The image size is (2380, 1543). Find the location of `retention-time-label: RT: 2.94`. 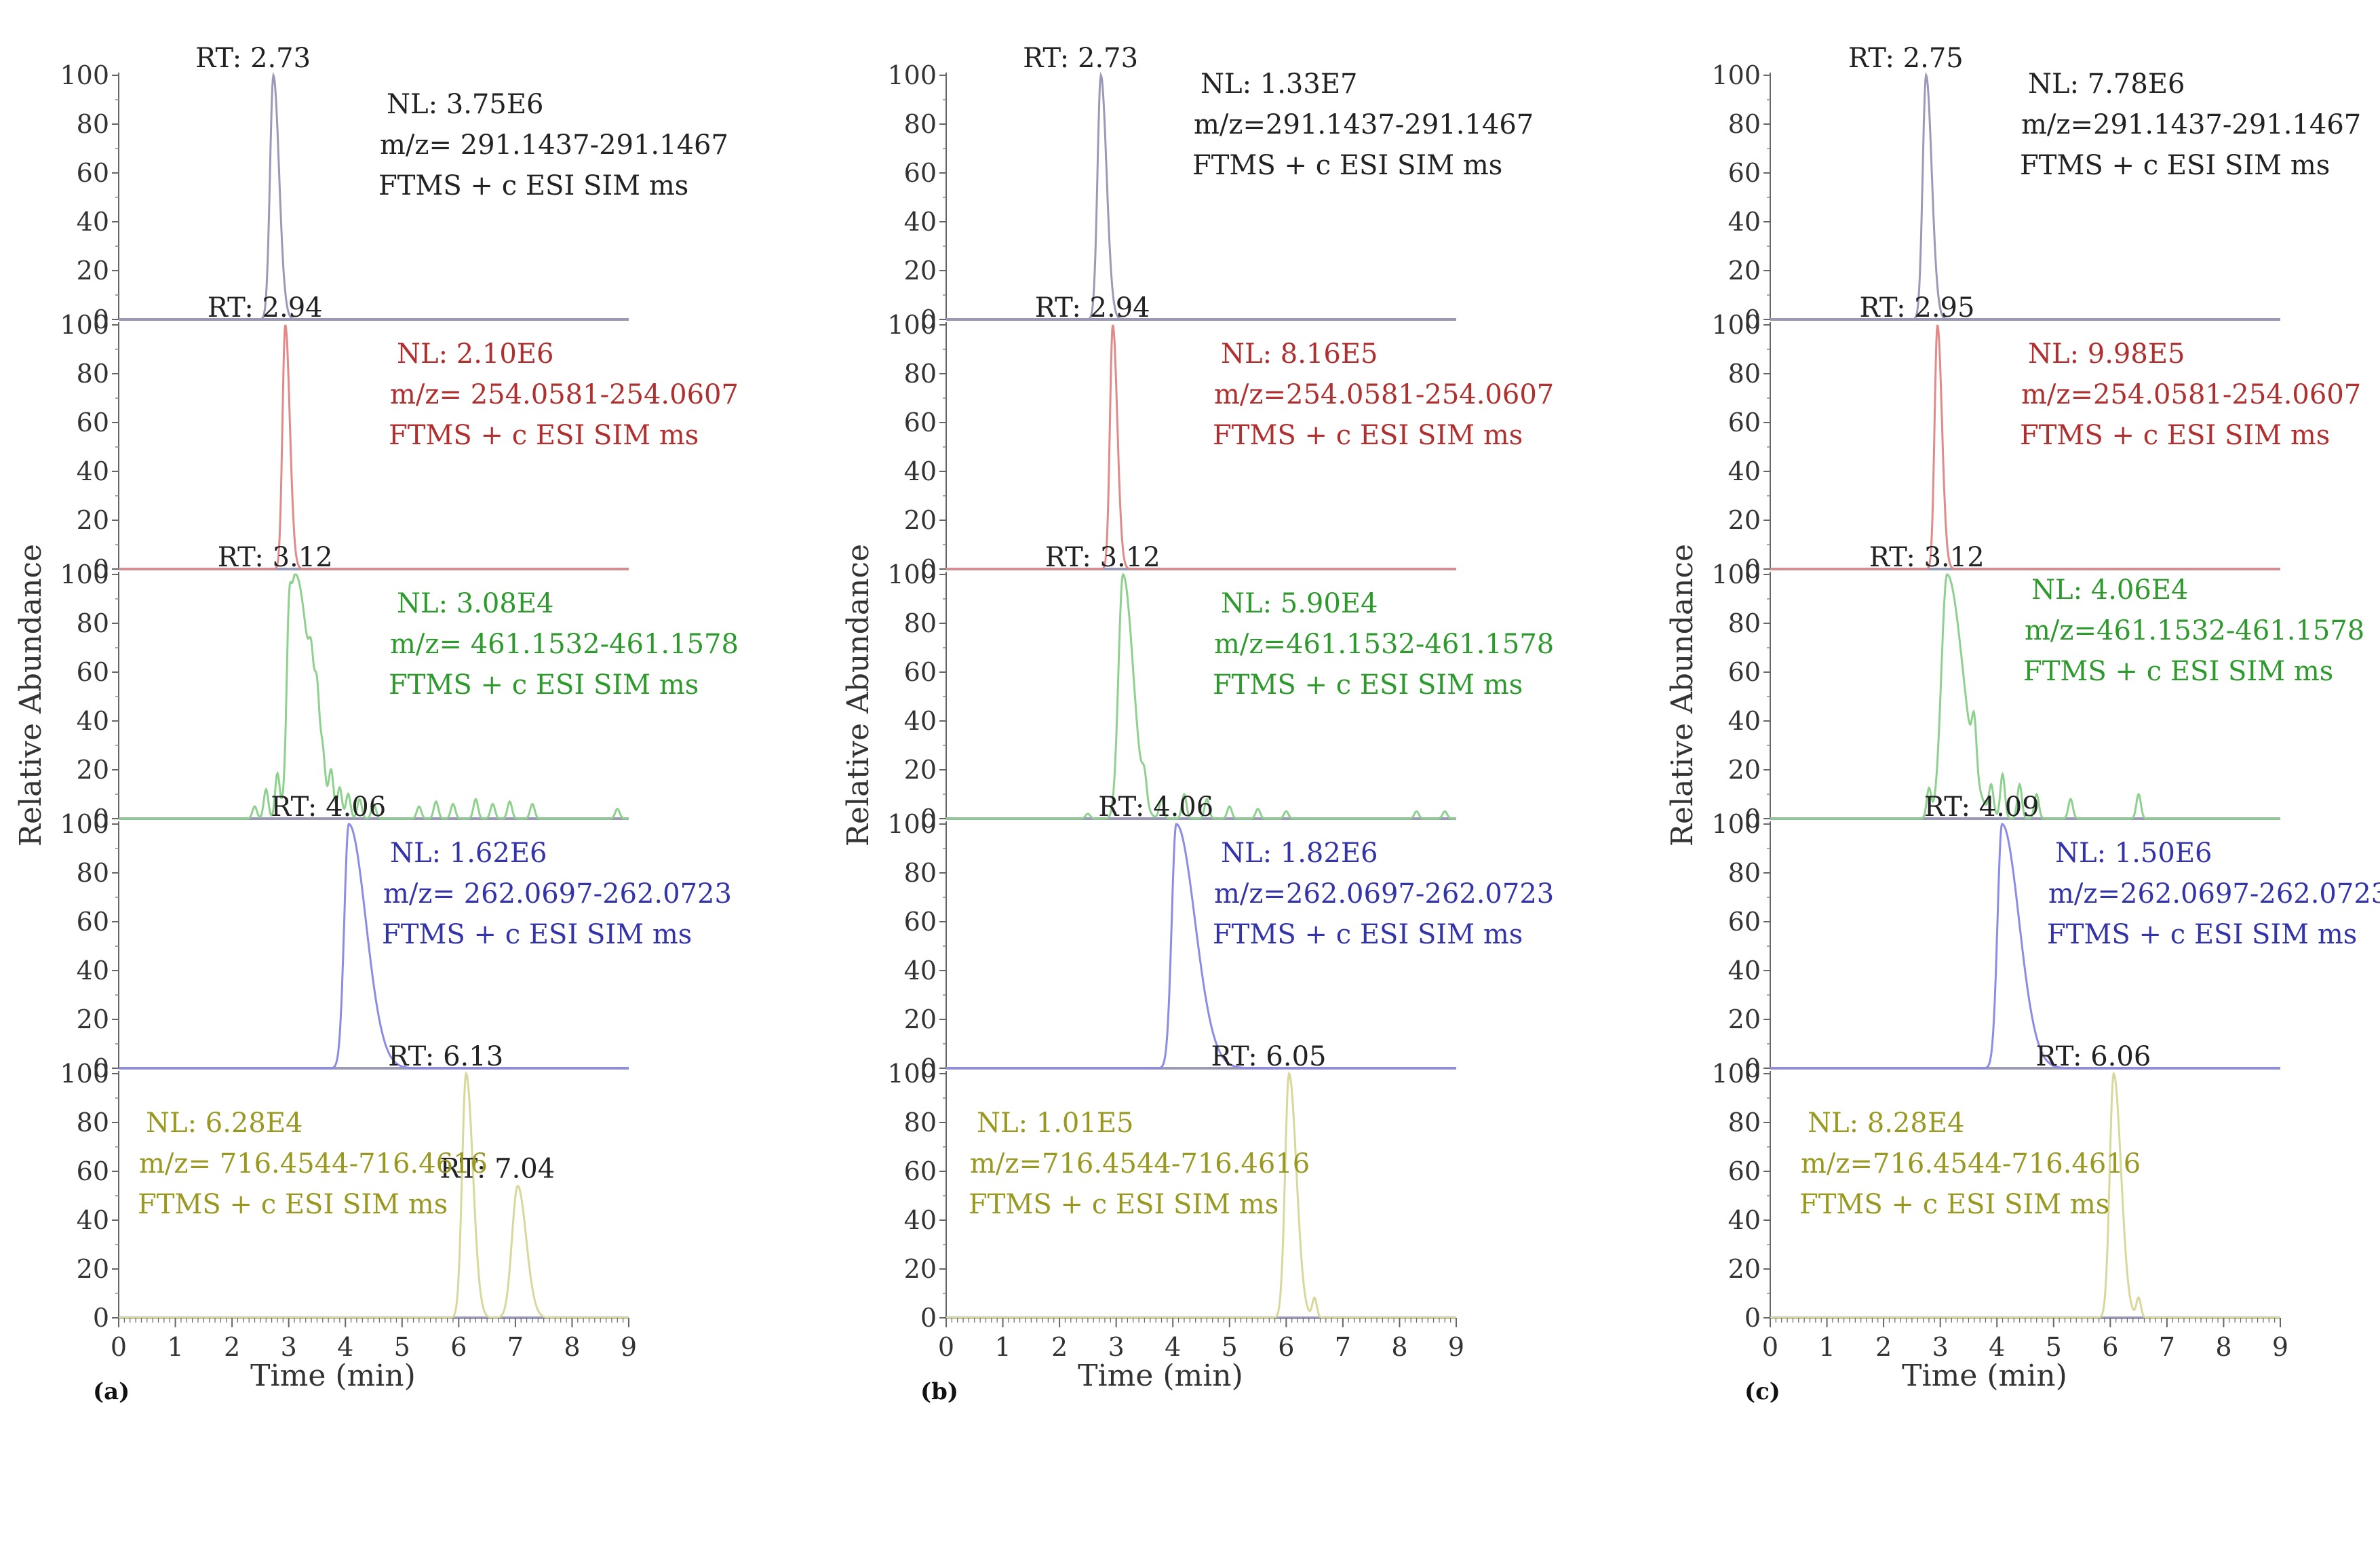

retention-time-label: RT: 2.94 is located at coordinates (265, 308).